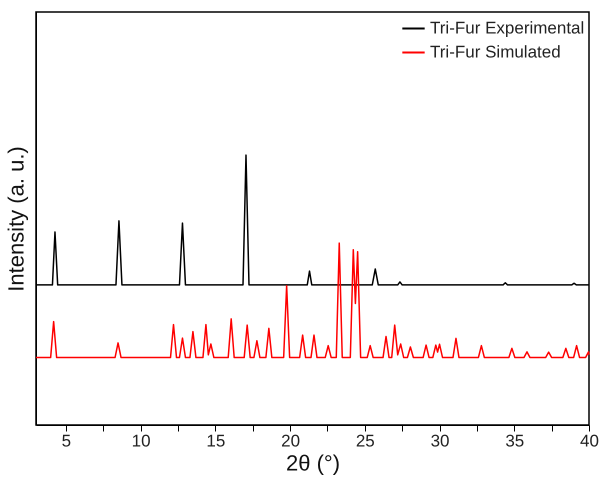 Image resolution: width=611 pixels, height=488 pixels. I want to click on x-tick-label: 5, so click(67, 441).